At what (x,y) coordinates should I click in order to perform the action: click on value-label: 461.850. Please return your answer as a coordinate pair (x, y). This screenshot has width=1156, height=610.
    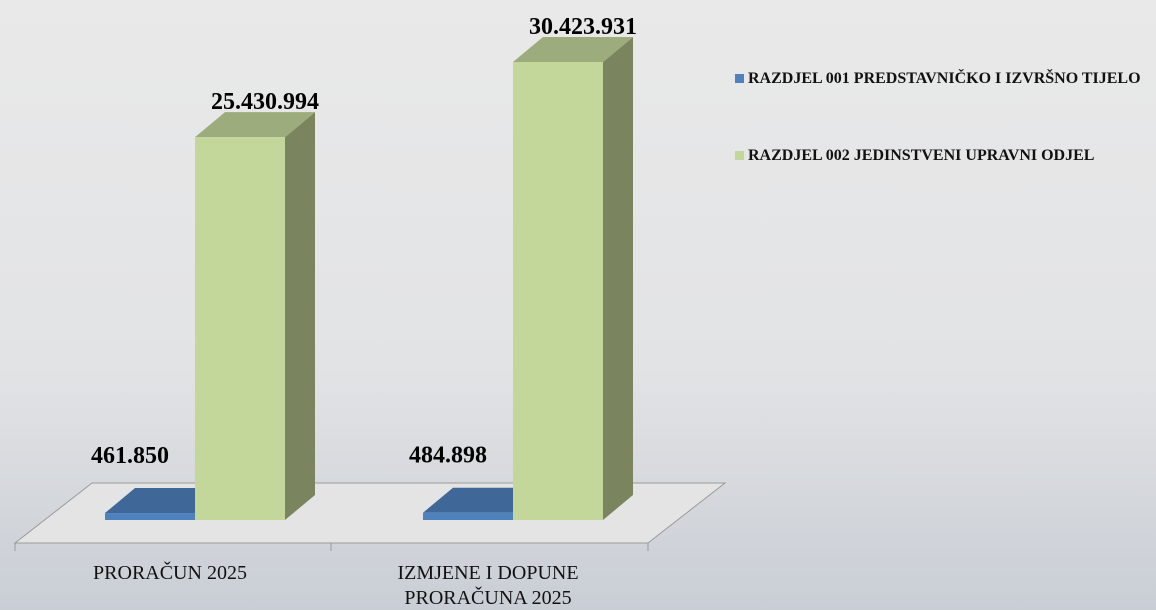
    Looking at the image, I should click on (130, 456).